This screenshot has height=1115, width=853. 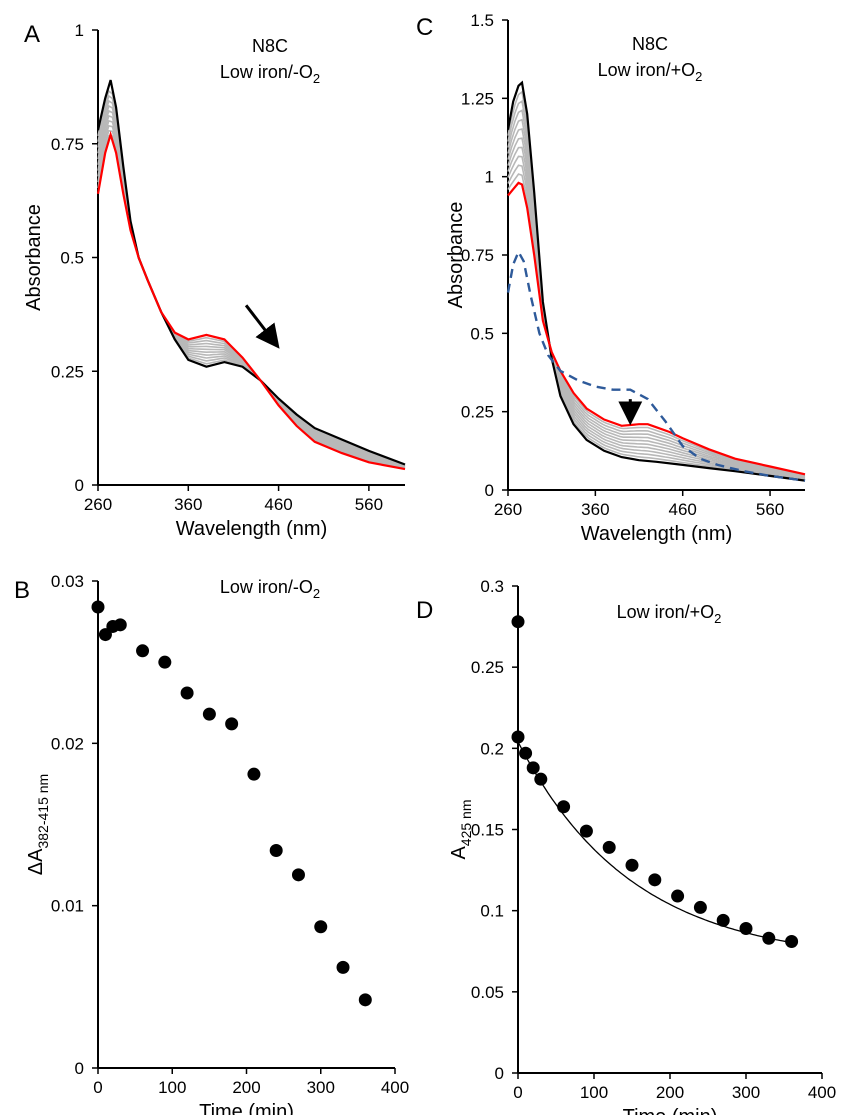 What do you see at coordinates (459, 853) in the screenshot?
I see `y-axis-label-main: A` at bounding box center [459, 853].